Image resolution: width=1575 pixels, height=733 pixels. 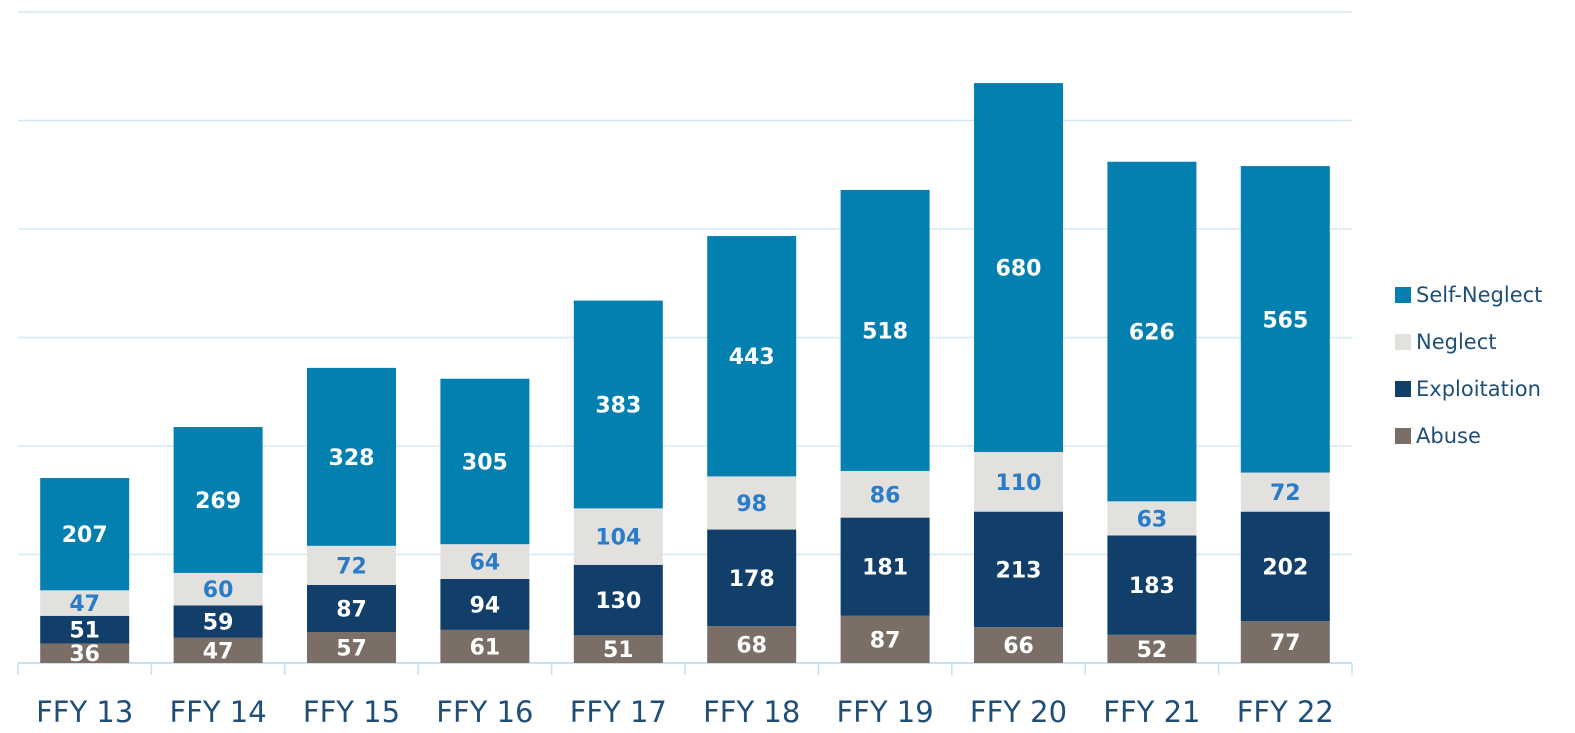 I want to click on data-label: 66, so click(x=1018, y=646).